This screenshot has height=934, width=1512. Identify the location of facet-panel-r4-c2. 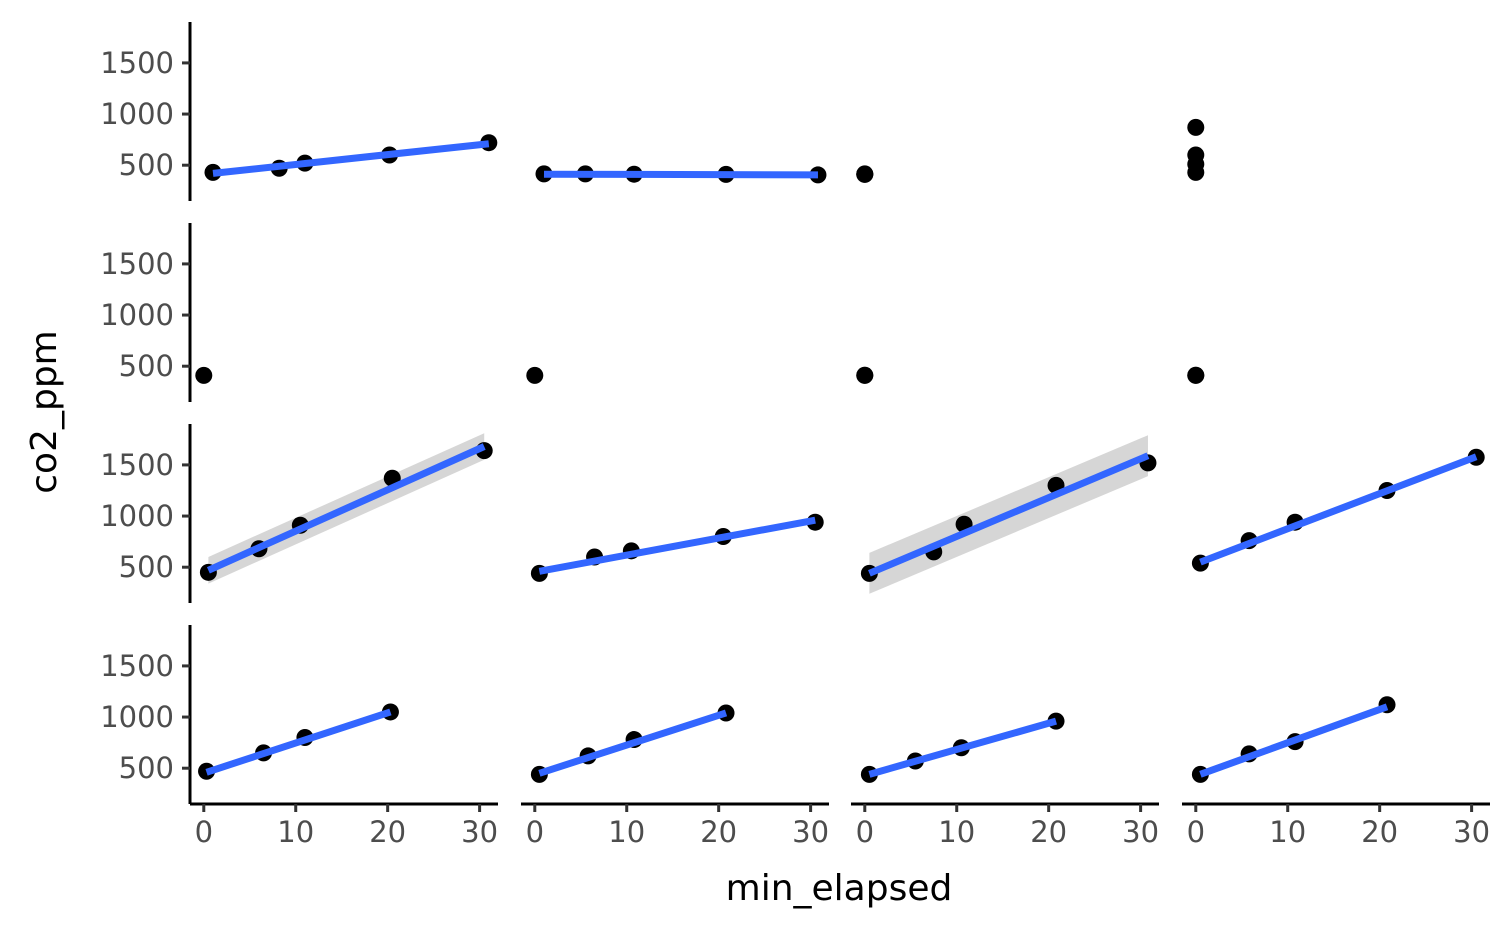
(632, 743).